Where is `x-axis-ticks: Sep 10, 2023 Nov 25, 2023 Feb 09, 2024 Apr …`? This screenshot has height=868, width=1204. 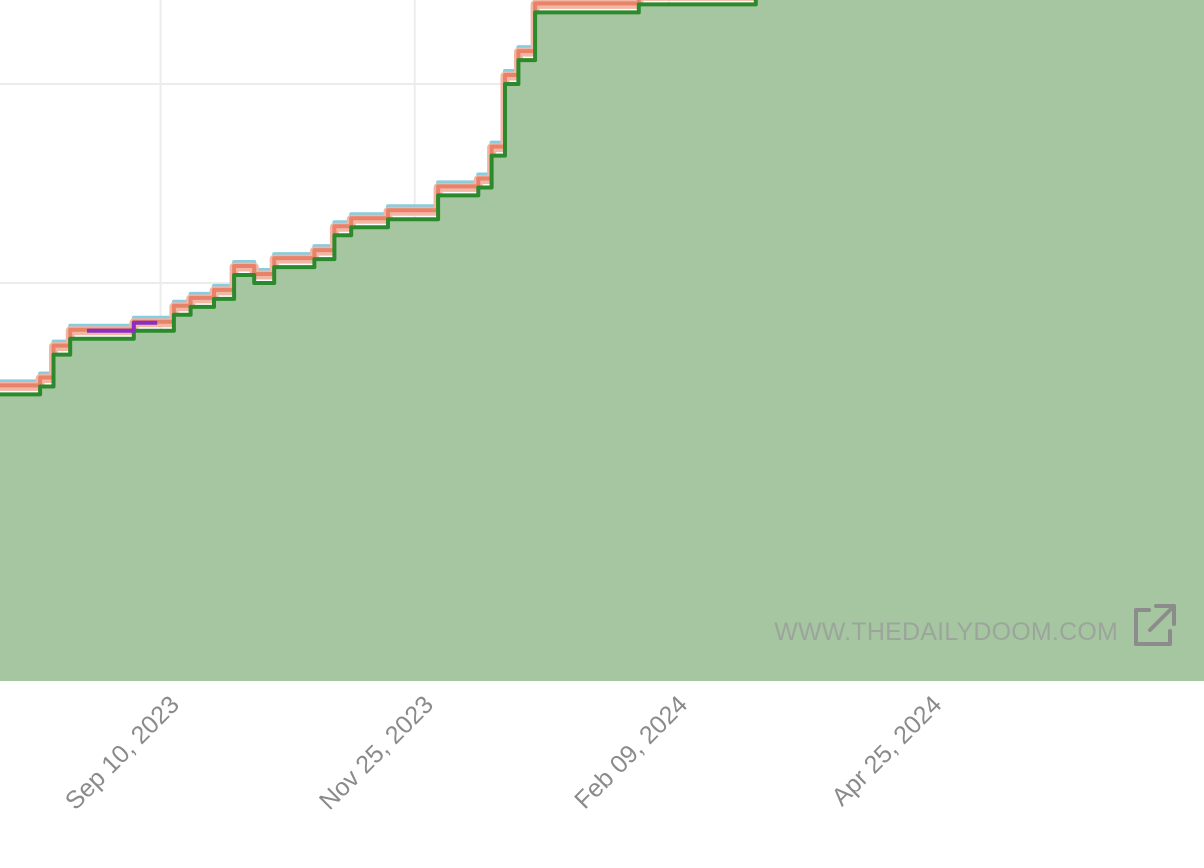 x-axis-ticks: Sep 10, 2023 Nov 25, 2023 Feb 09, 2024 Apr … is located at coordinates (504, 752).